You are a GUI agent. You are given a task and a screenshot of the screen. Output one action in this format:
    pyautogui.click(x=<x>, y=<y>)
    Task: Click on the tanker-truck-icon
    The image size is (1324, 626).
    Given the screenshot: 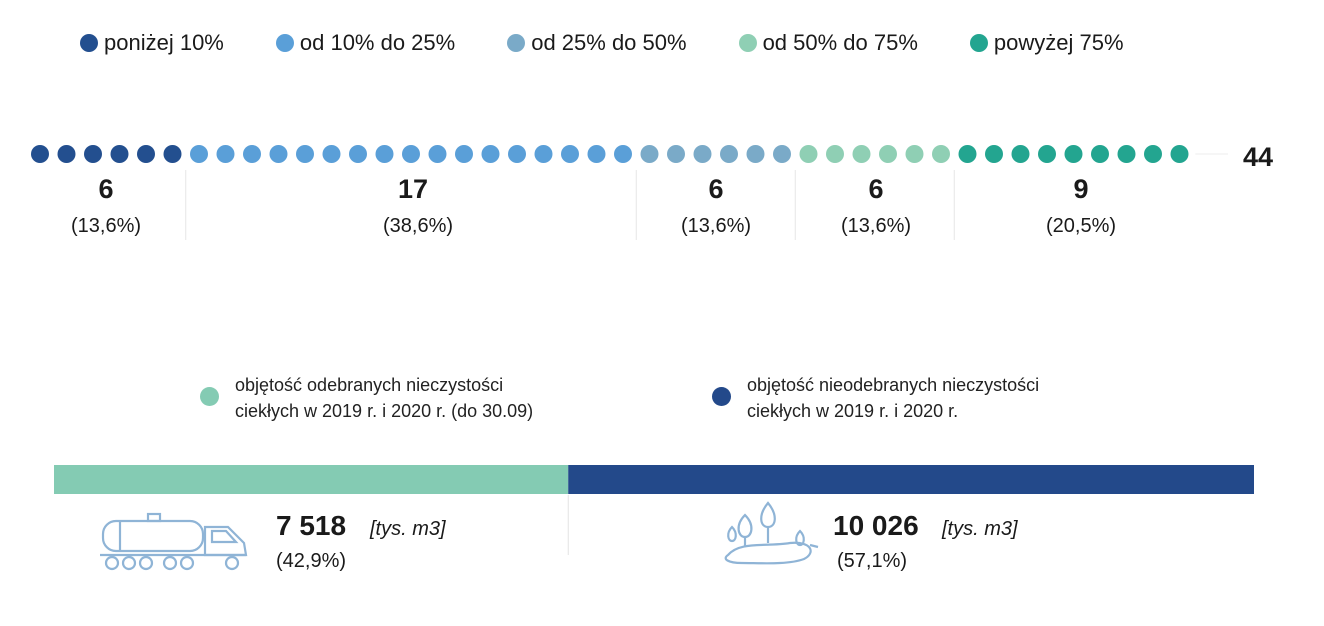 What is the action you would take?
    pyautogui.click(x=174, y=541)
    